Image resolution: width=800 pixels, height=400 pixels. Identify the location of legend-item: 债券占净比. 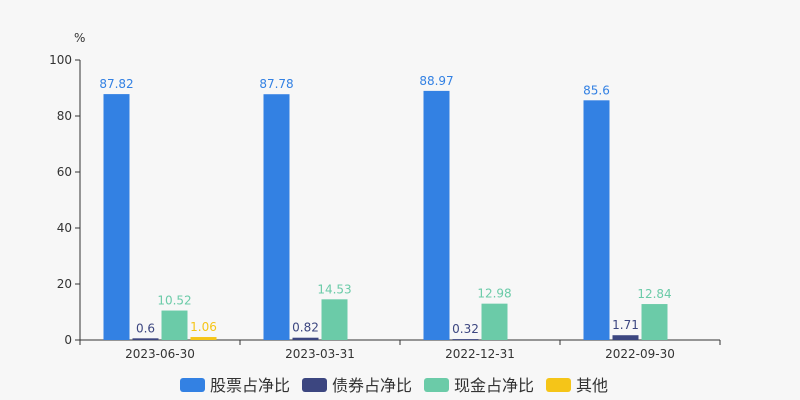
(357, 385).